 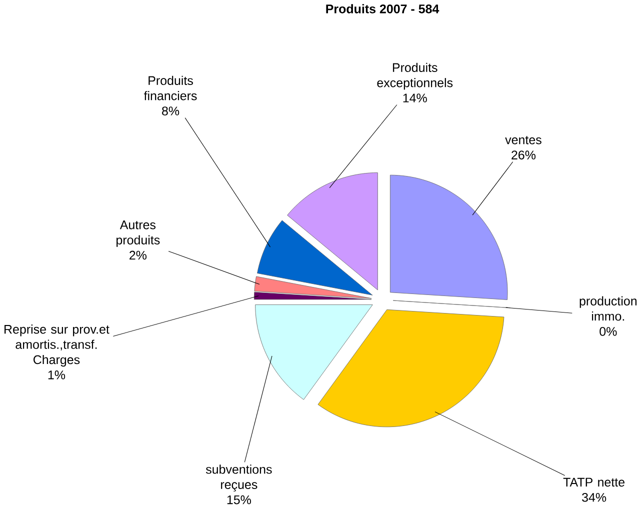 I want to click on slice-label: Reprise sur prov.et amortis.,transf. Charges, so click(x=57, y=345).